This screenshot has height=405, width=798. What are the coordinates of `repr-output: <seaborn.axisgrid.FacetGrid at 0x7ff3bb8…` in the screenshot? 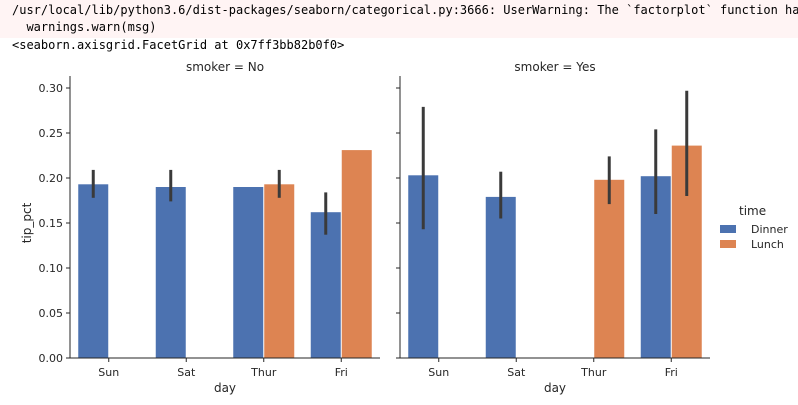 It's located at (178, 45).